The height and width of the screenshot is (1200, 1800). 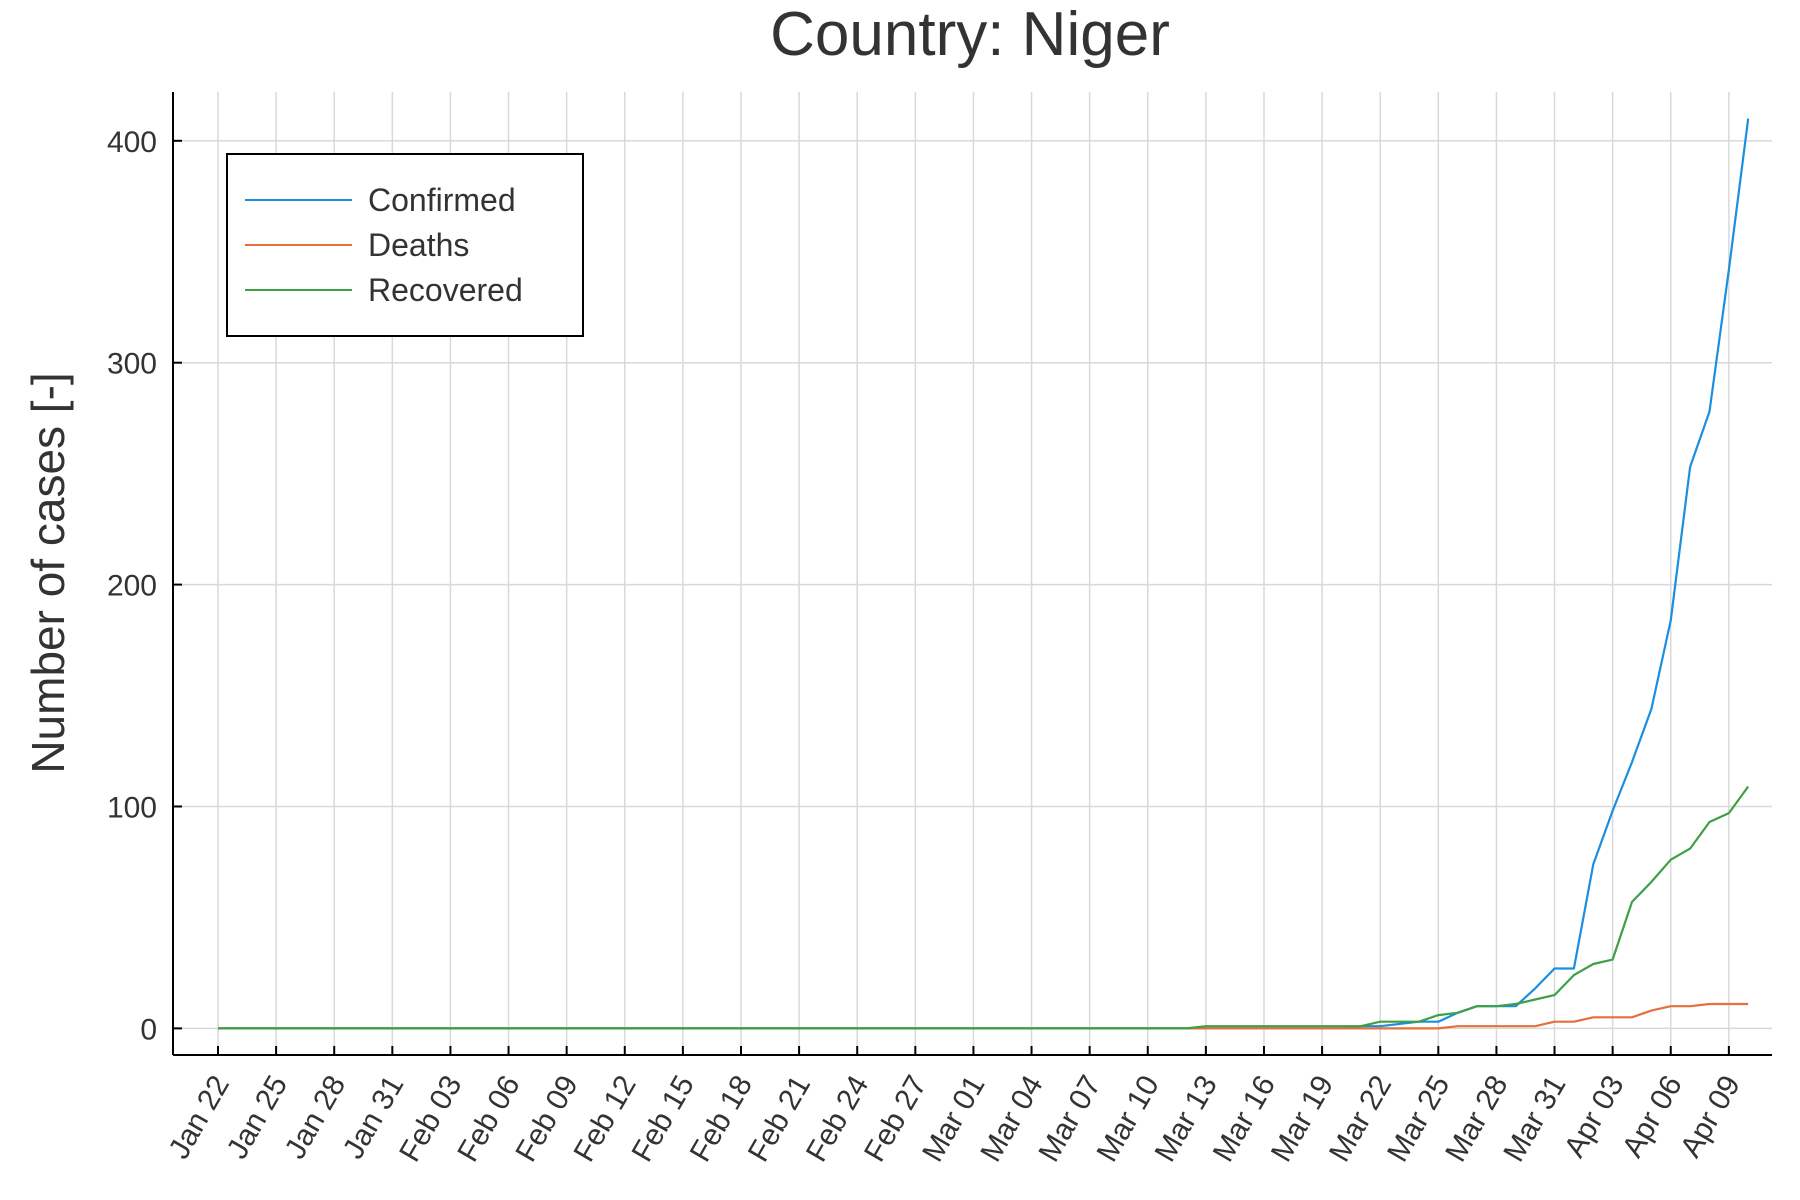 I want to click on legend: Confirmed Deaths Recovered, so click(x=405, y=245).